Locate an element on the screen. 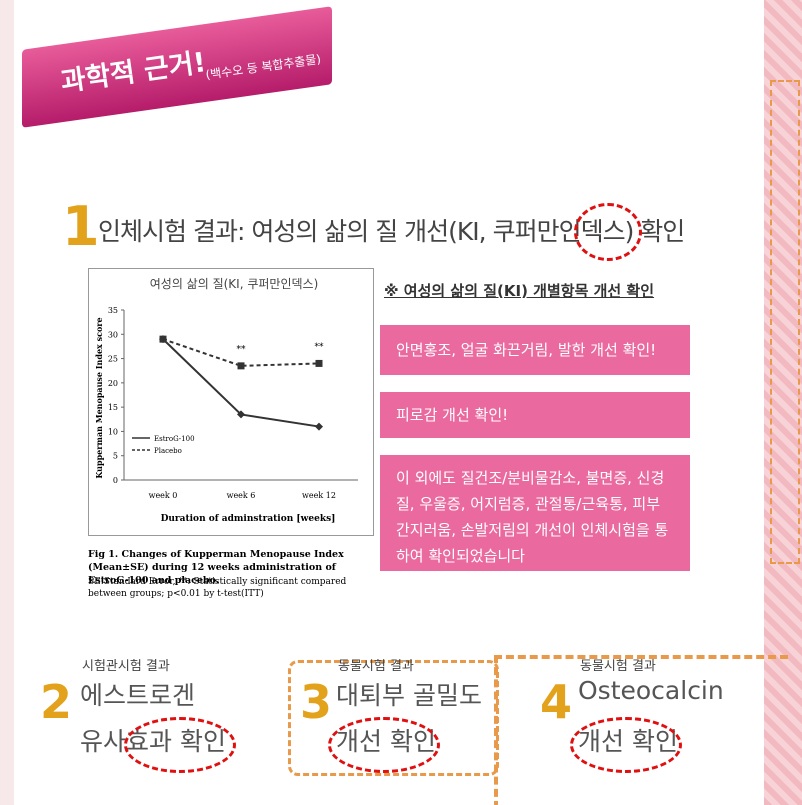 The height and width of the screenshot is (805, 802). result-text: 대퇴부 골밀도 is located at coordinates (409, 695).